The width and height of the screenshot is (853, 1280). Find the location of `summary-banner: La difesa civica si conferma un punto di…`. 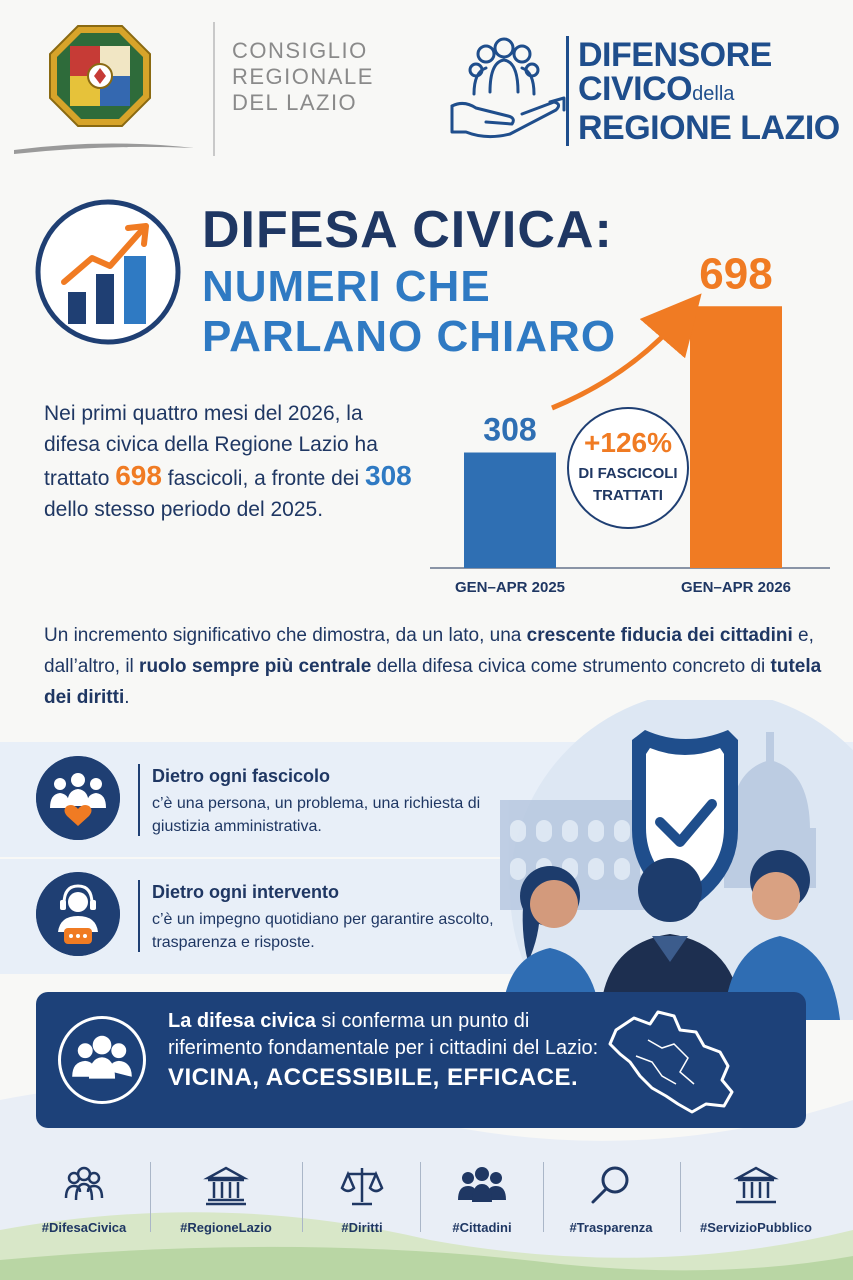

summary-banner: La difesa civica si conferma un punto di… is located at coordinates (421, 1060).